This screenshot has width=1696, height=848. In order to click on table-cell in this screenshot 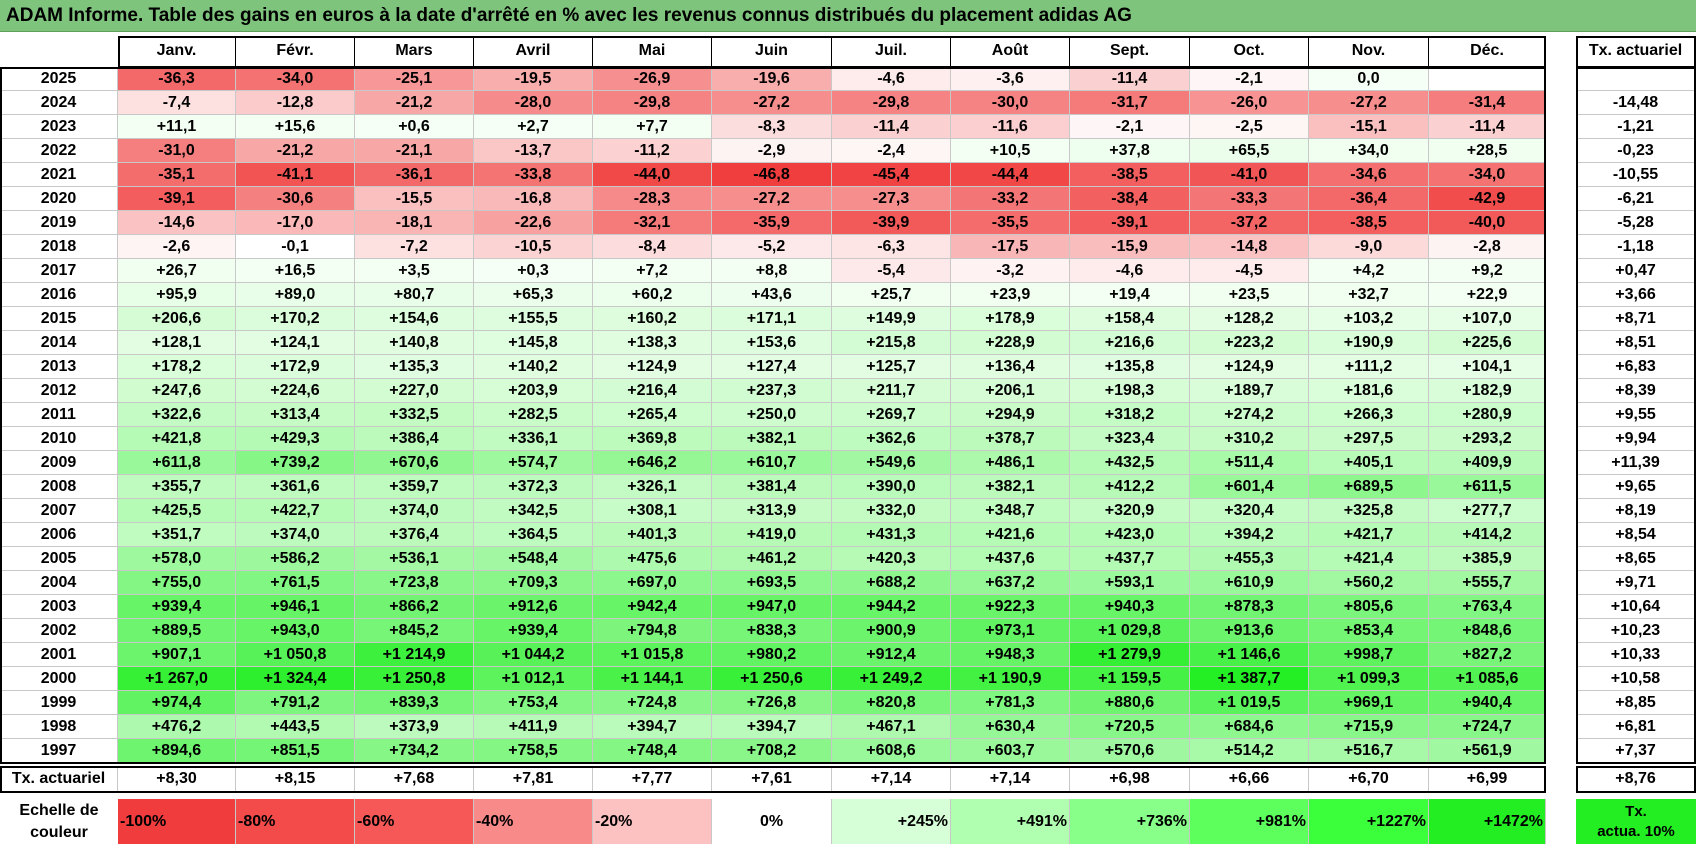, I will do `click(1487, 79)`.